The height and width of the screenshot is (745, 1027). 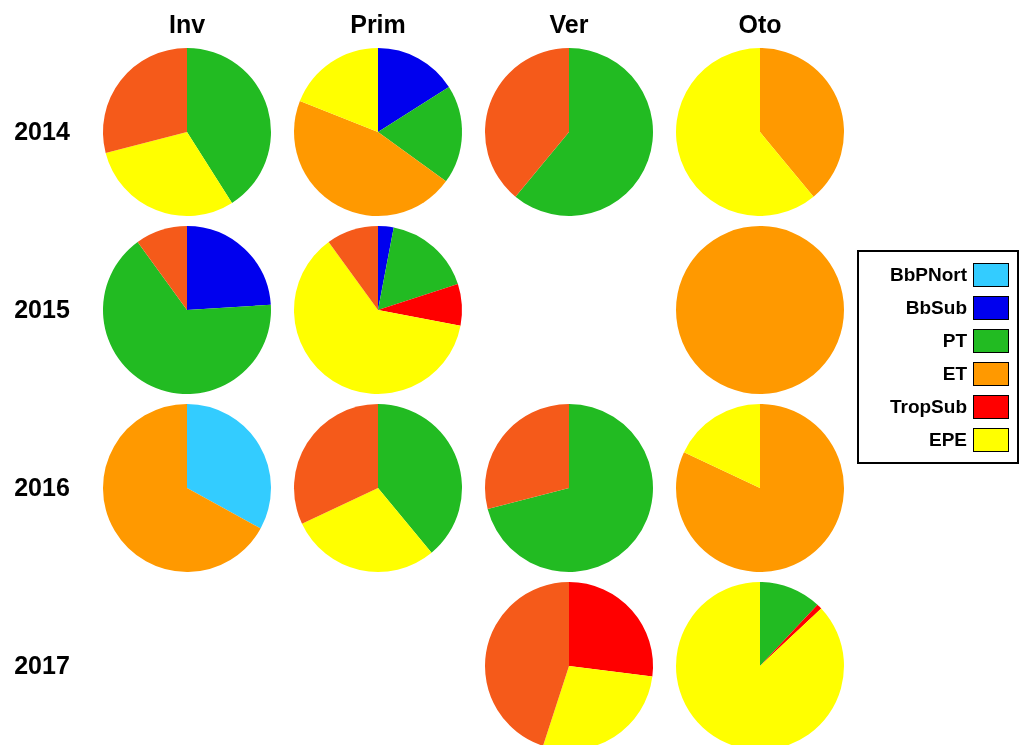 What do you see at coordinates (378, 24) in the screenshot?
I see `chart-title: Prim` at bounding box center [378, 24].